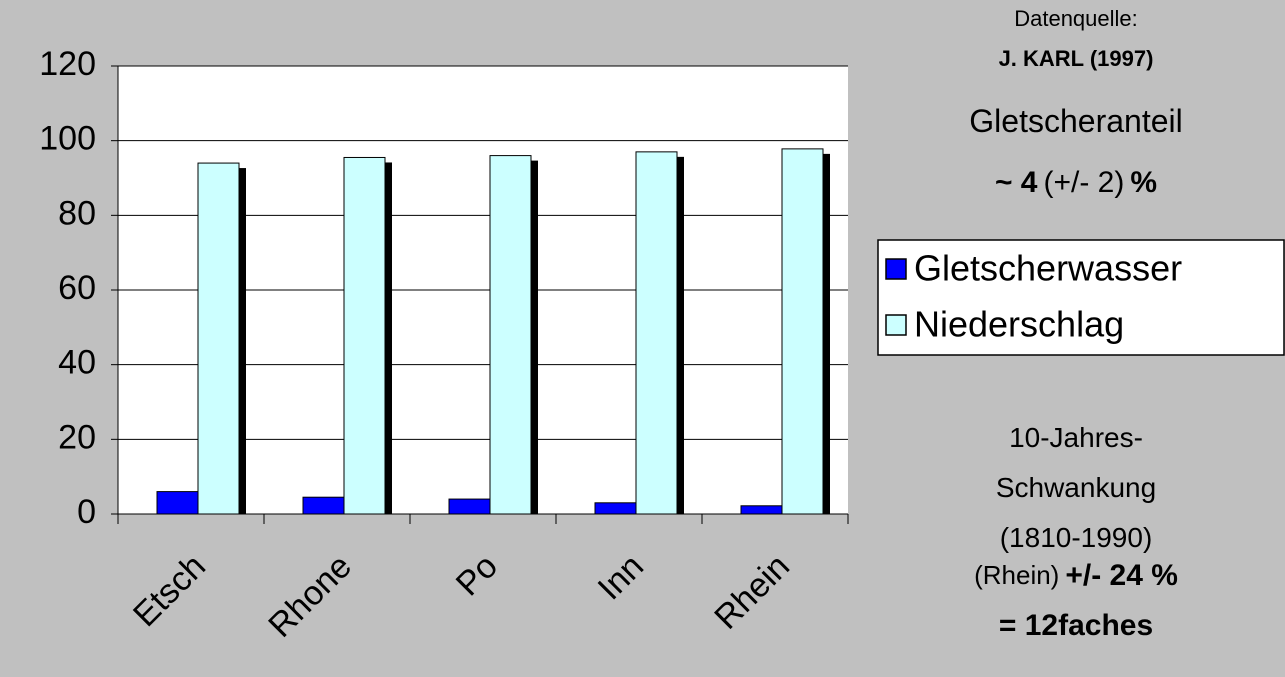 Image resolution: width=1285 pixels, height=677 pixels. I want to click on annotation-part: Gletscheranteil, so click(1075, 121).